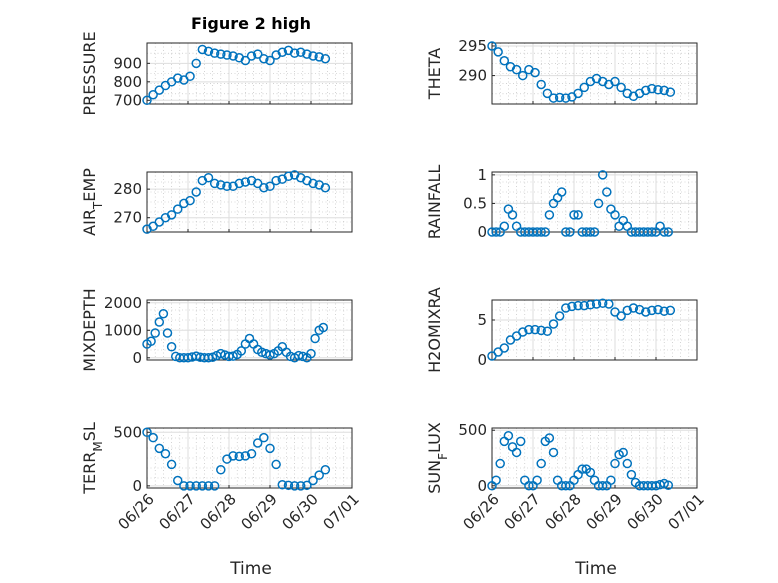 This screenshot has width=778, height=583. I want to click on x-tick-label: 06/26, so click(136, 511).